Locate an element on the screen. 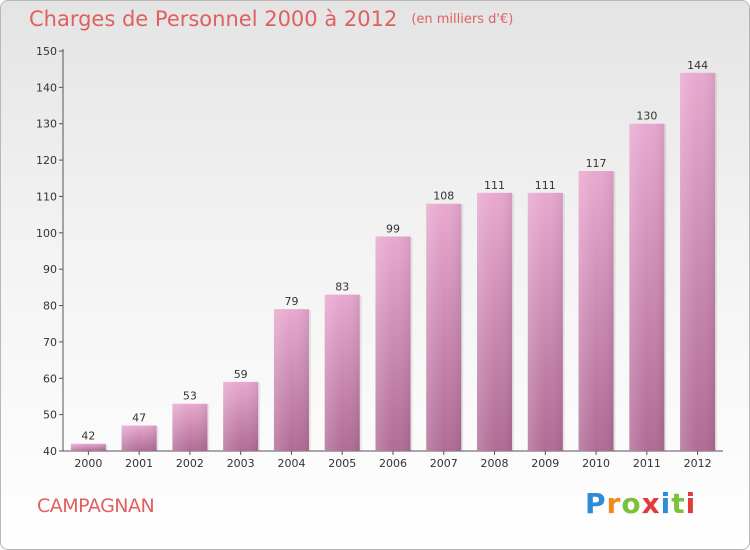 Image resolution: width=750 pixels, height=550 pixels. bar-value-label: 108 is located at coordinates (443, 196).